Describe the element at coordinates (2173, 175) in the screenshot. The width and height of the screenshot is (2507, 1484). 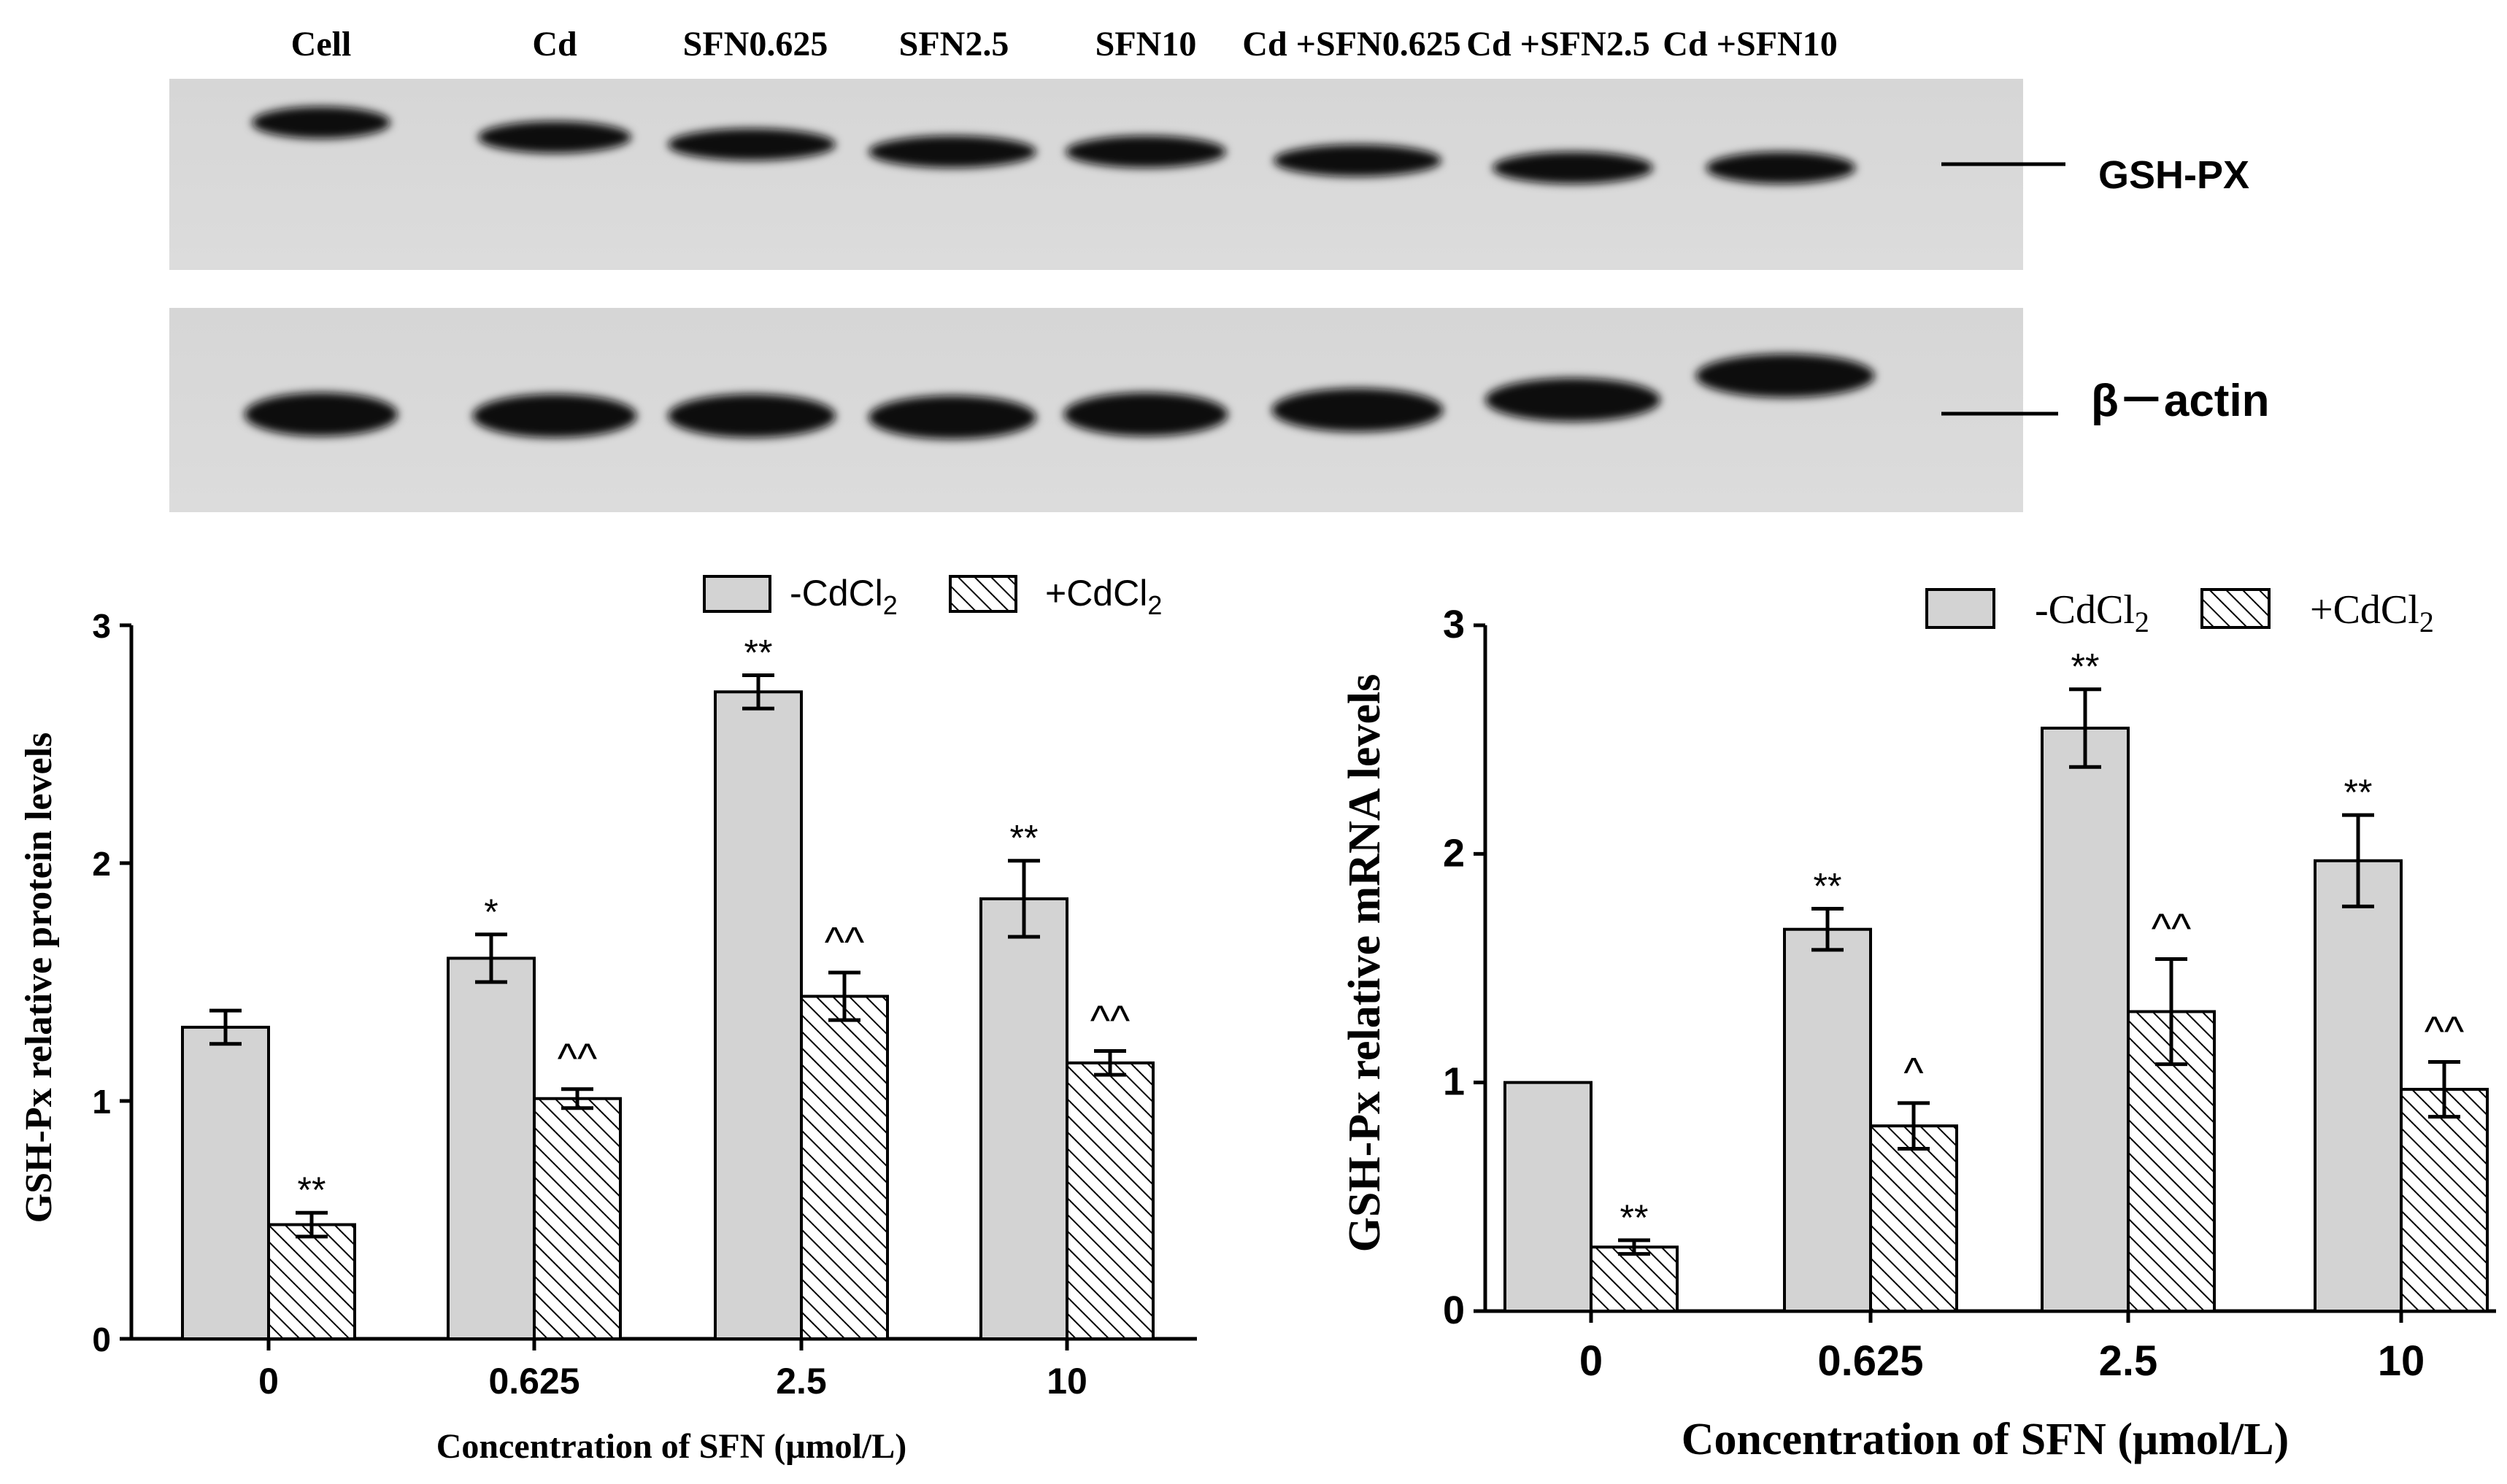
I see `gsh-px-band-label: GSH-PX` at that location.